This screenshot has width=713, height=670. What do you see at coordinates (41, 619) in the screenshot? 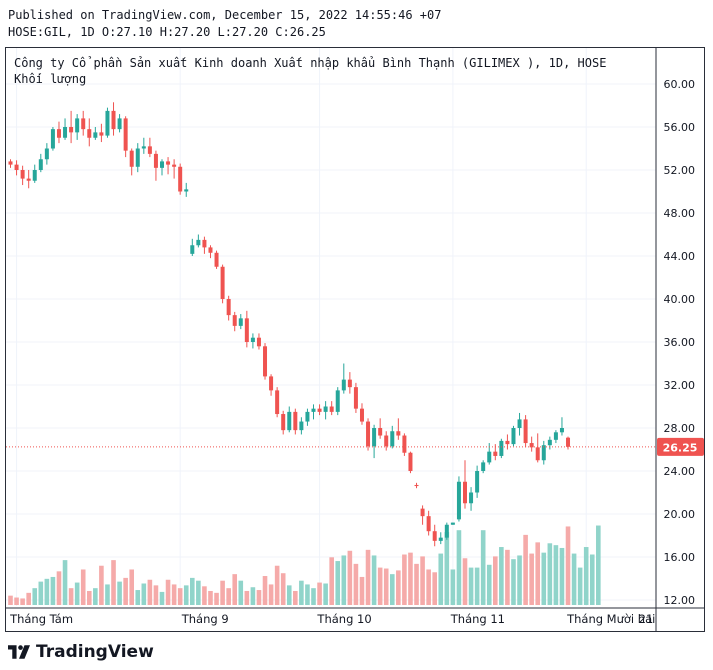
I see `x-tick-label: Tháng Tám` at bounding box center [41, 619].